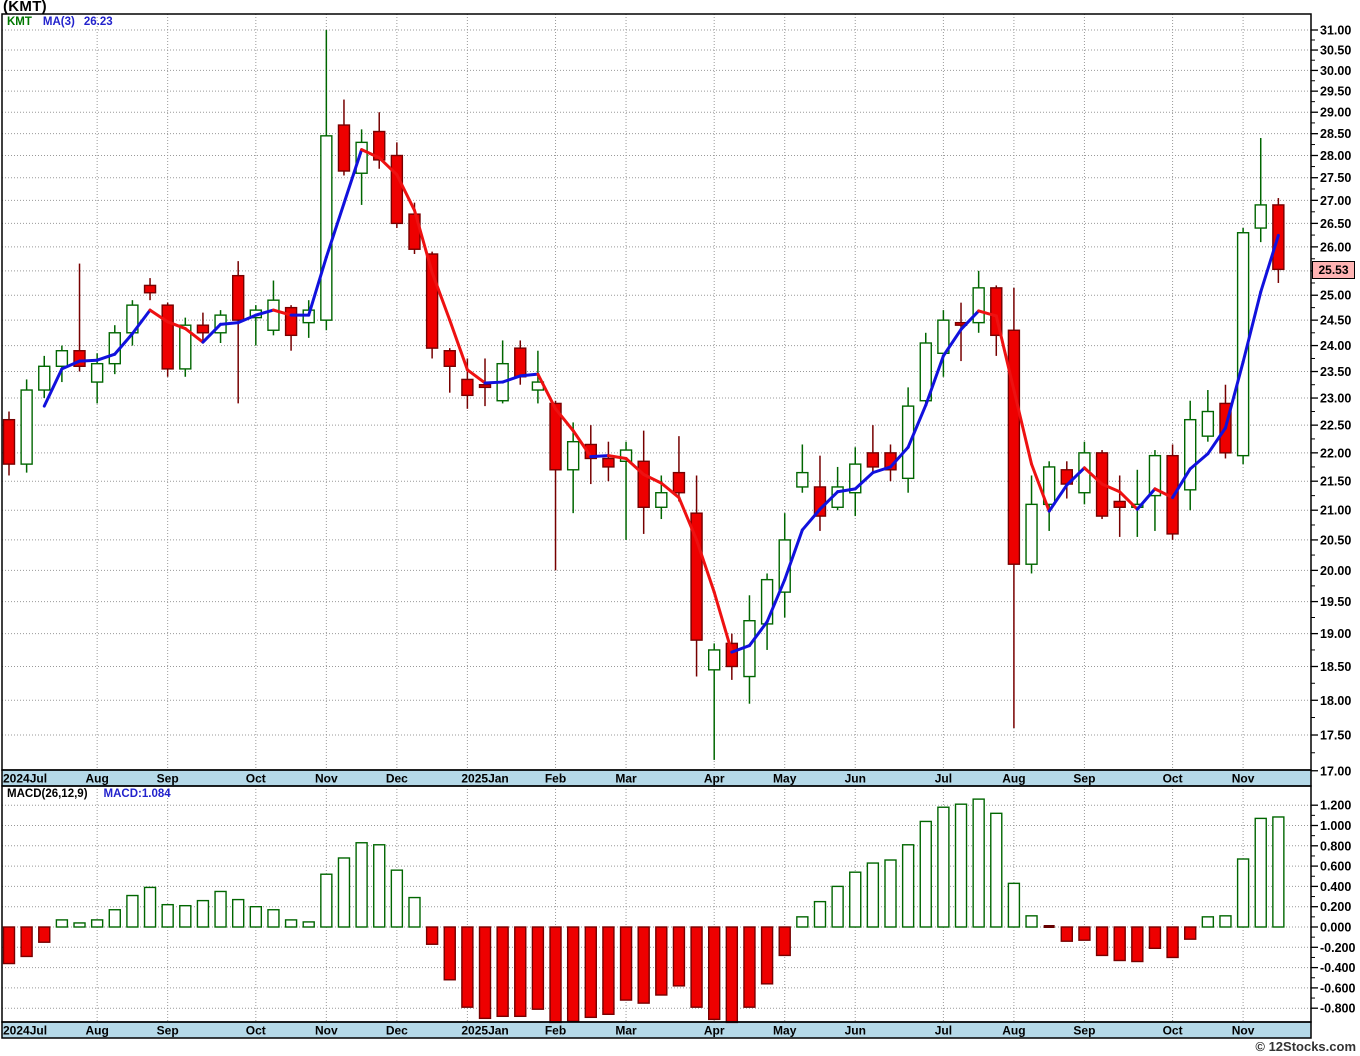 The height and width of the screenshot is (1056, 1360). Describe the element at coordinates (1335, 634) in the screenshot. I see `price-axis-label: 19.00` at that location.